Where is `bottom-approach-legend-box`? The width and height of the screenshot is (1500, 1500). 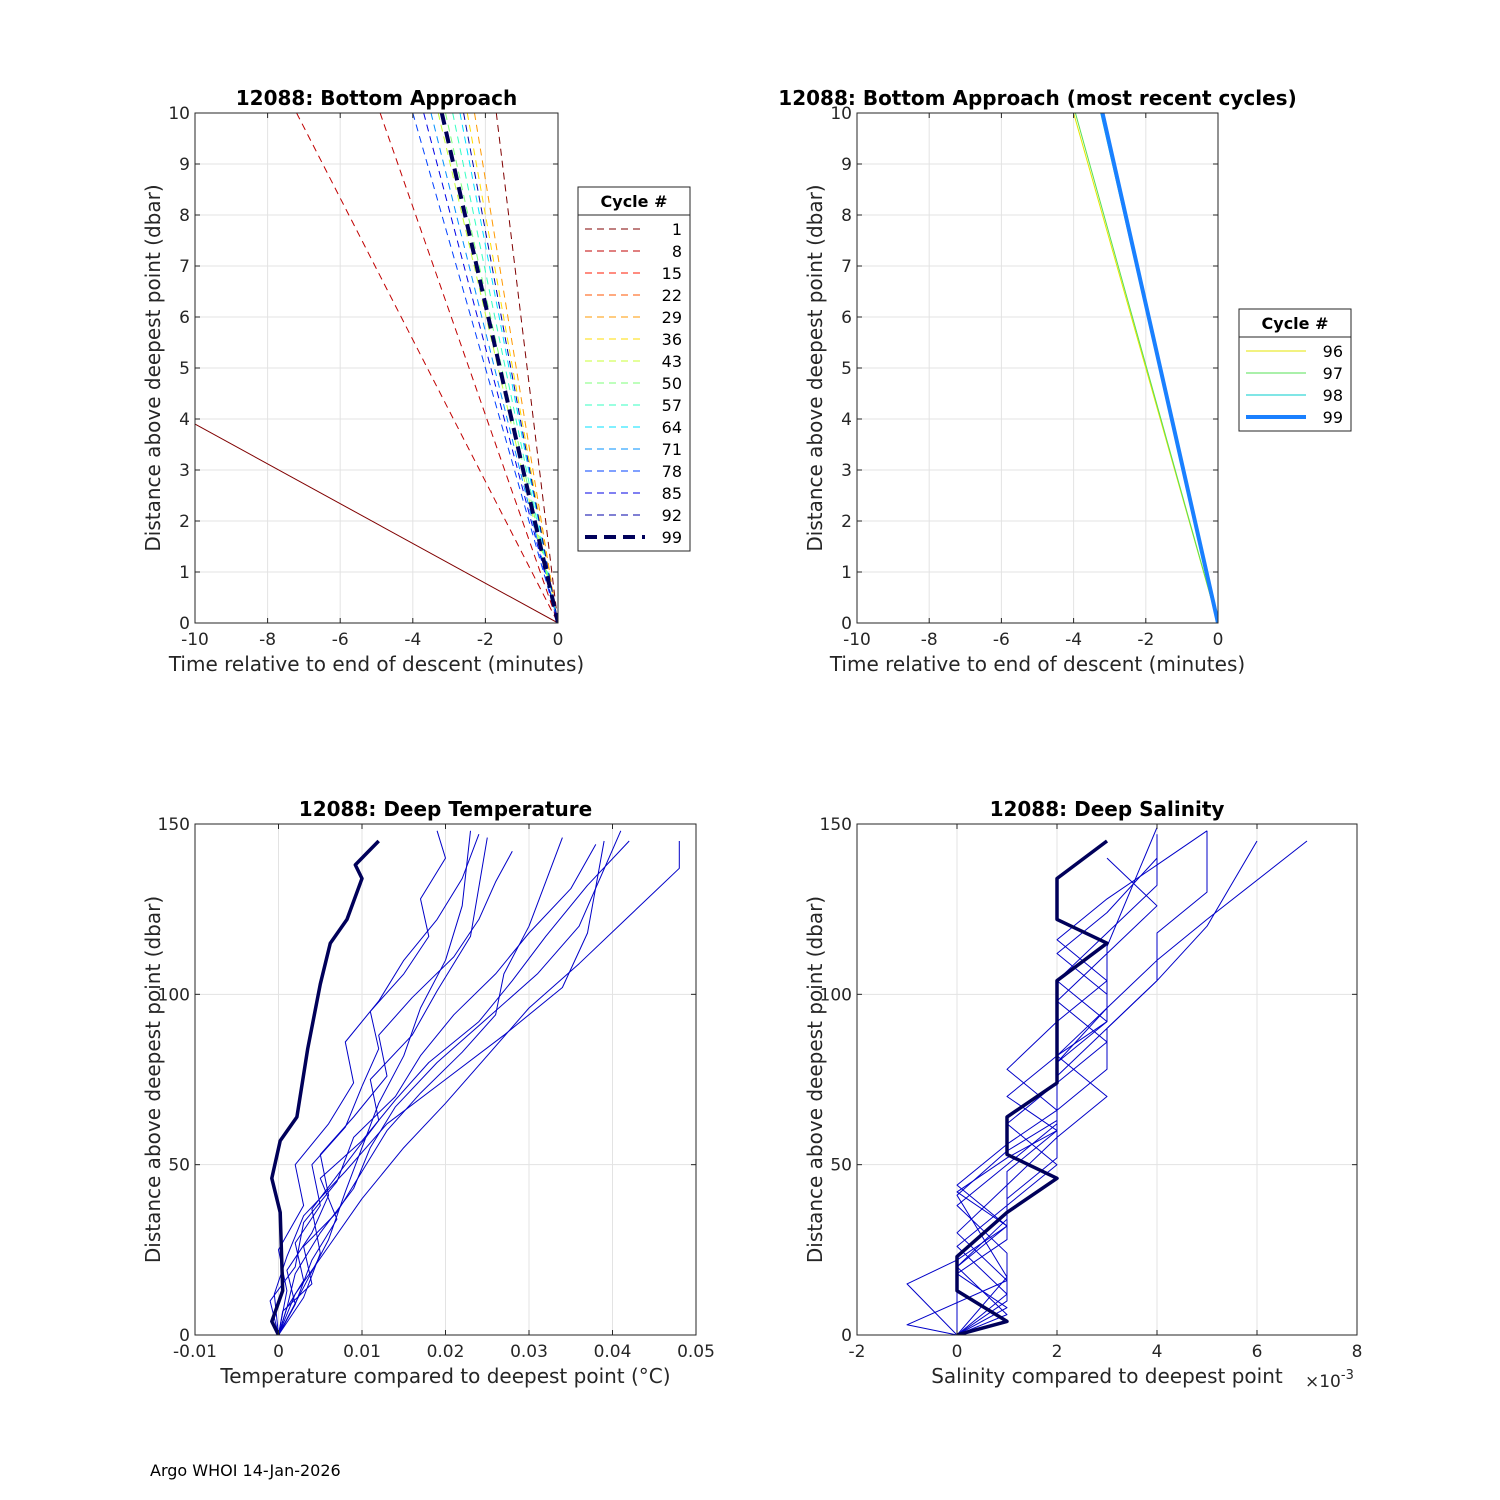 bottom-approach-legend-box is located at coordinates (634, 369).